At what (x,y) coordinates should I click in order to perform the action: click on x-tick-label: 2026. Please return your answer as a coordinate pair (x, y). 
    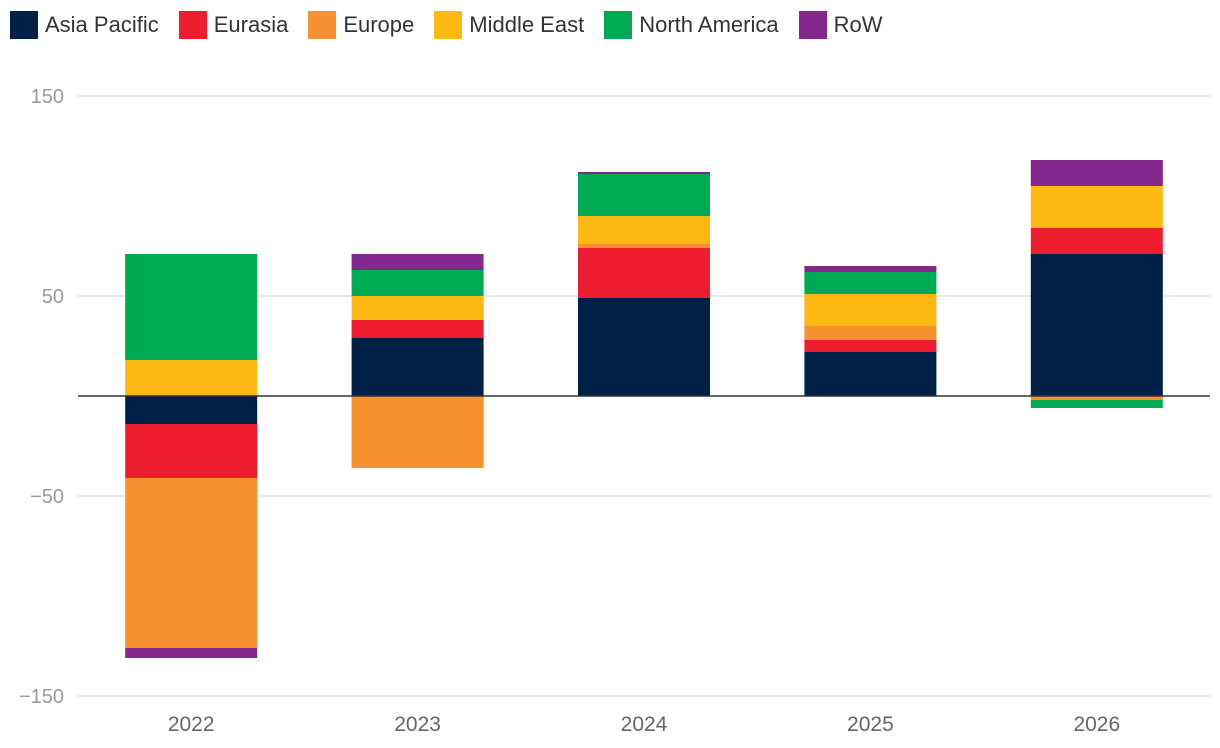
    Looking at the image, I should click on (1096, 724).